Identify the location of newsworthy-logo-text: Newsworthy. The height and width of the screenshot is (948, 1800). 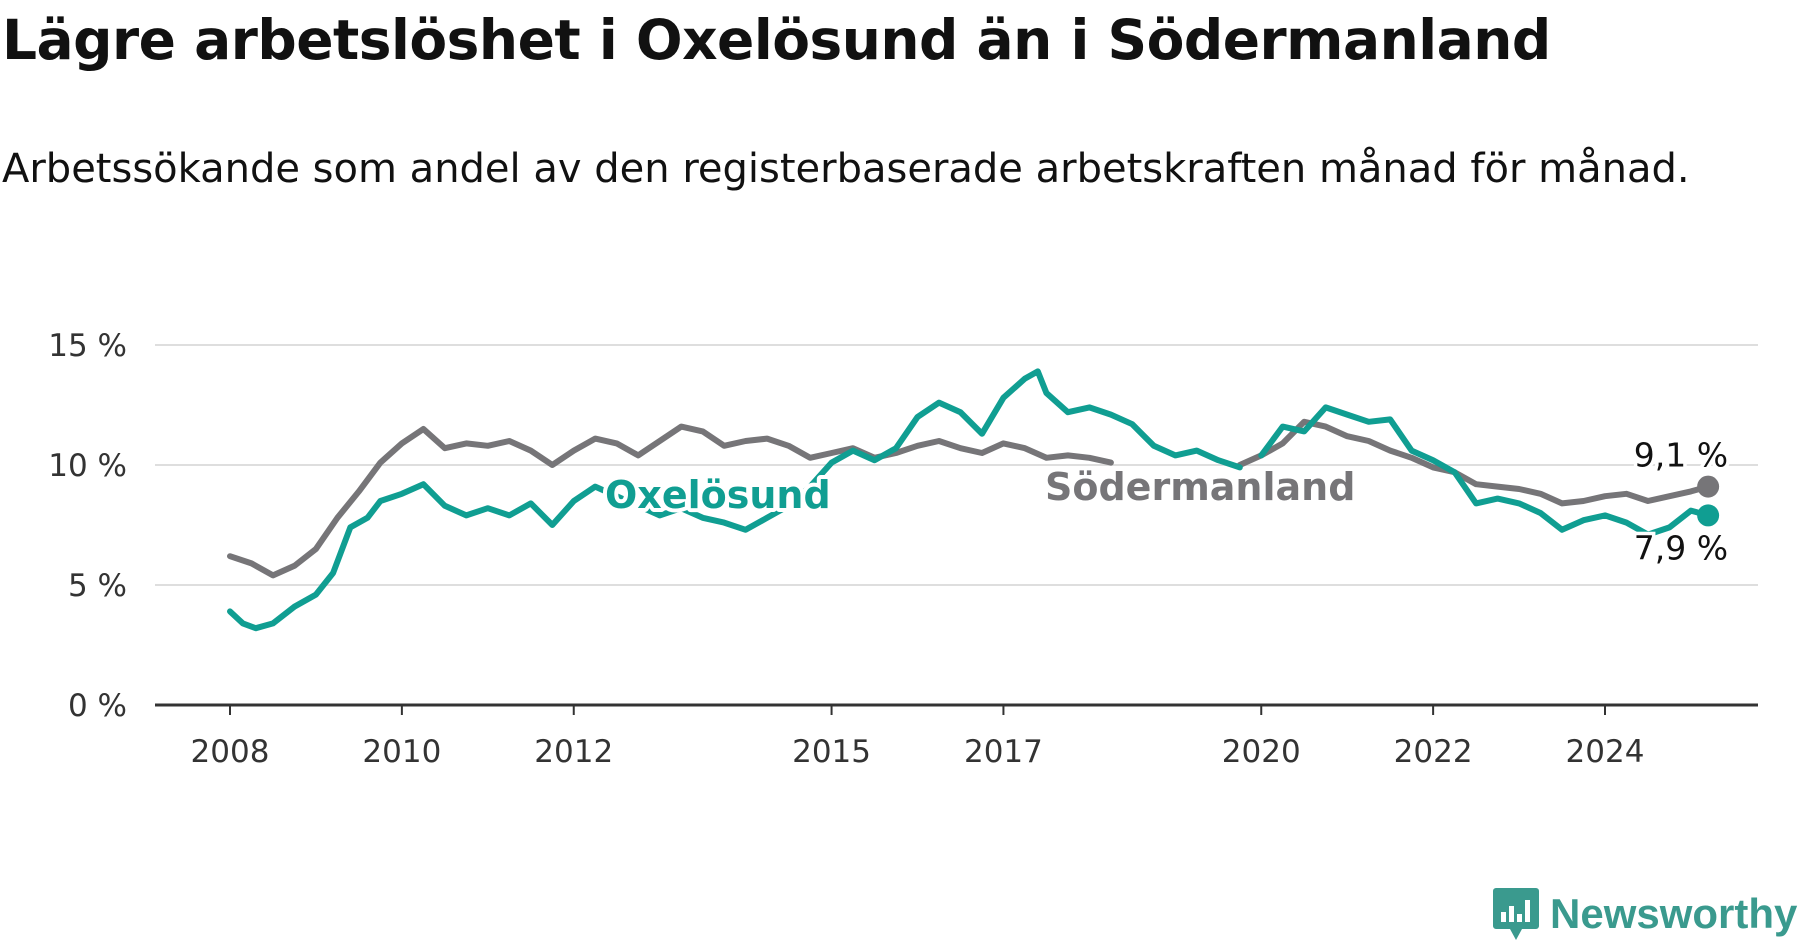
(1674, 913).